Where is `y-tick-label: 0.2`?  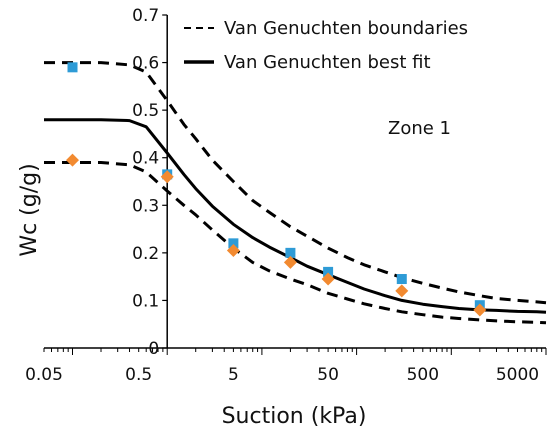 y-tick-label: 0.2 is located at coordinates (145, 254).